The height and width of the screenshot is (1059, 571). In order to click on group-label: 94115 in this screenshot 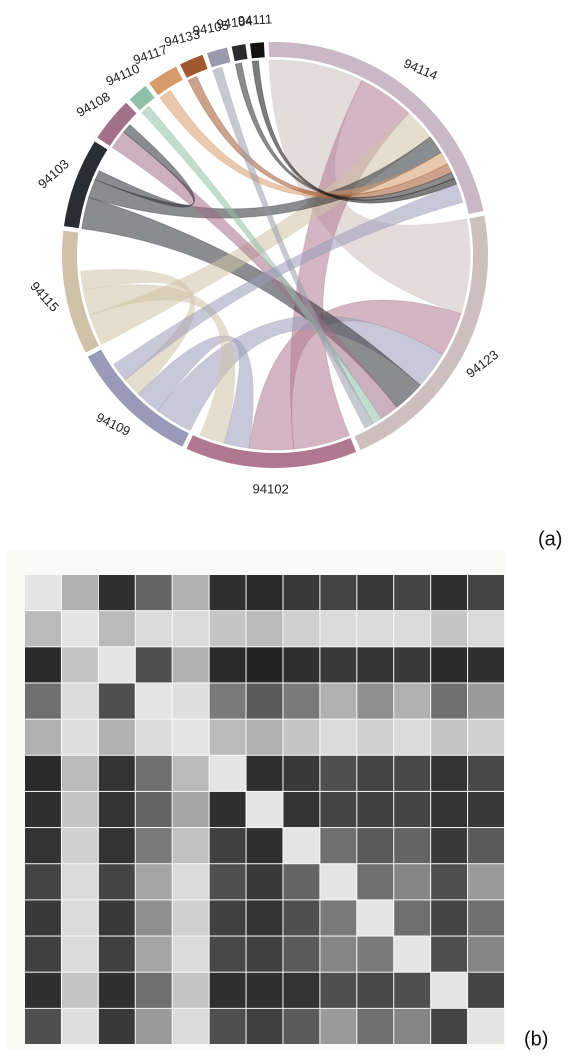, I will do `click(44, 297)`.